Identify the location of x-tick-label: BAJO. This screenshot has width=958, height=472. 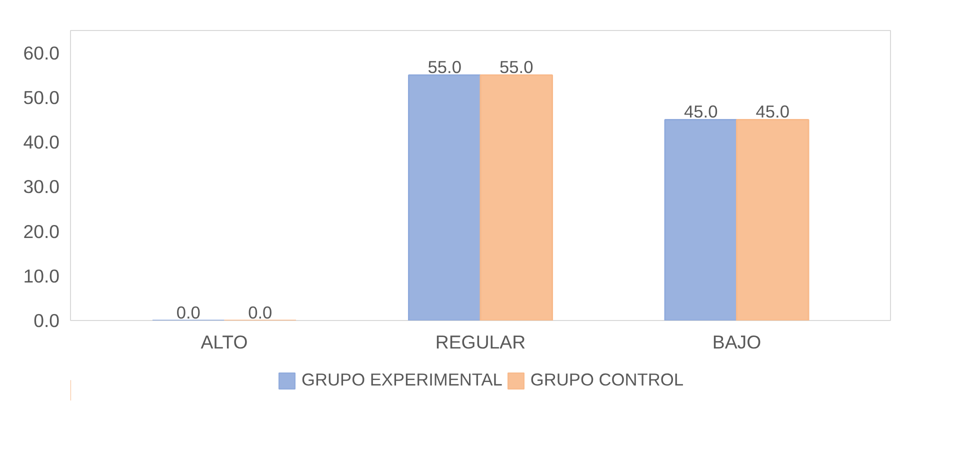
(737, 342).